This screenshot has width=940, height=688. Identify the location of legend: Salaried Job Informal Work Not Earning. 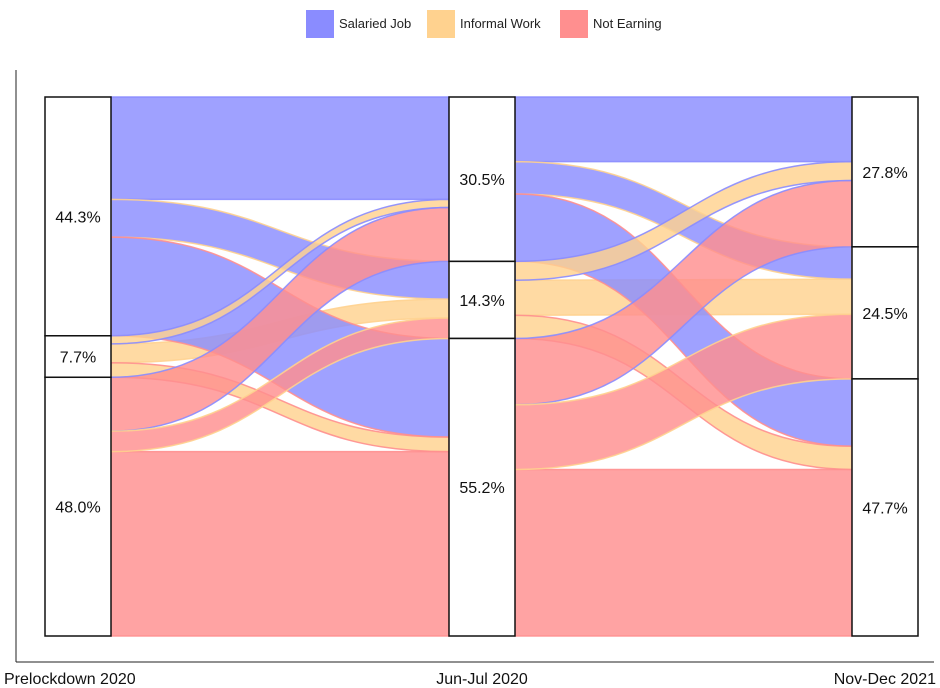
(484, 24).